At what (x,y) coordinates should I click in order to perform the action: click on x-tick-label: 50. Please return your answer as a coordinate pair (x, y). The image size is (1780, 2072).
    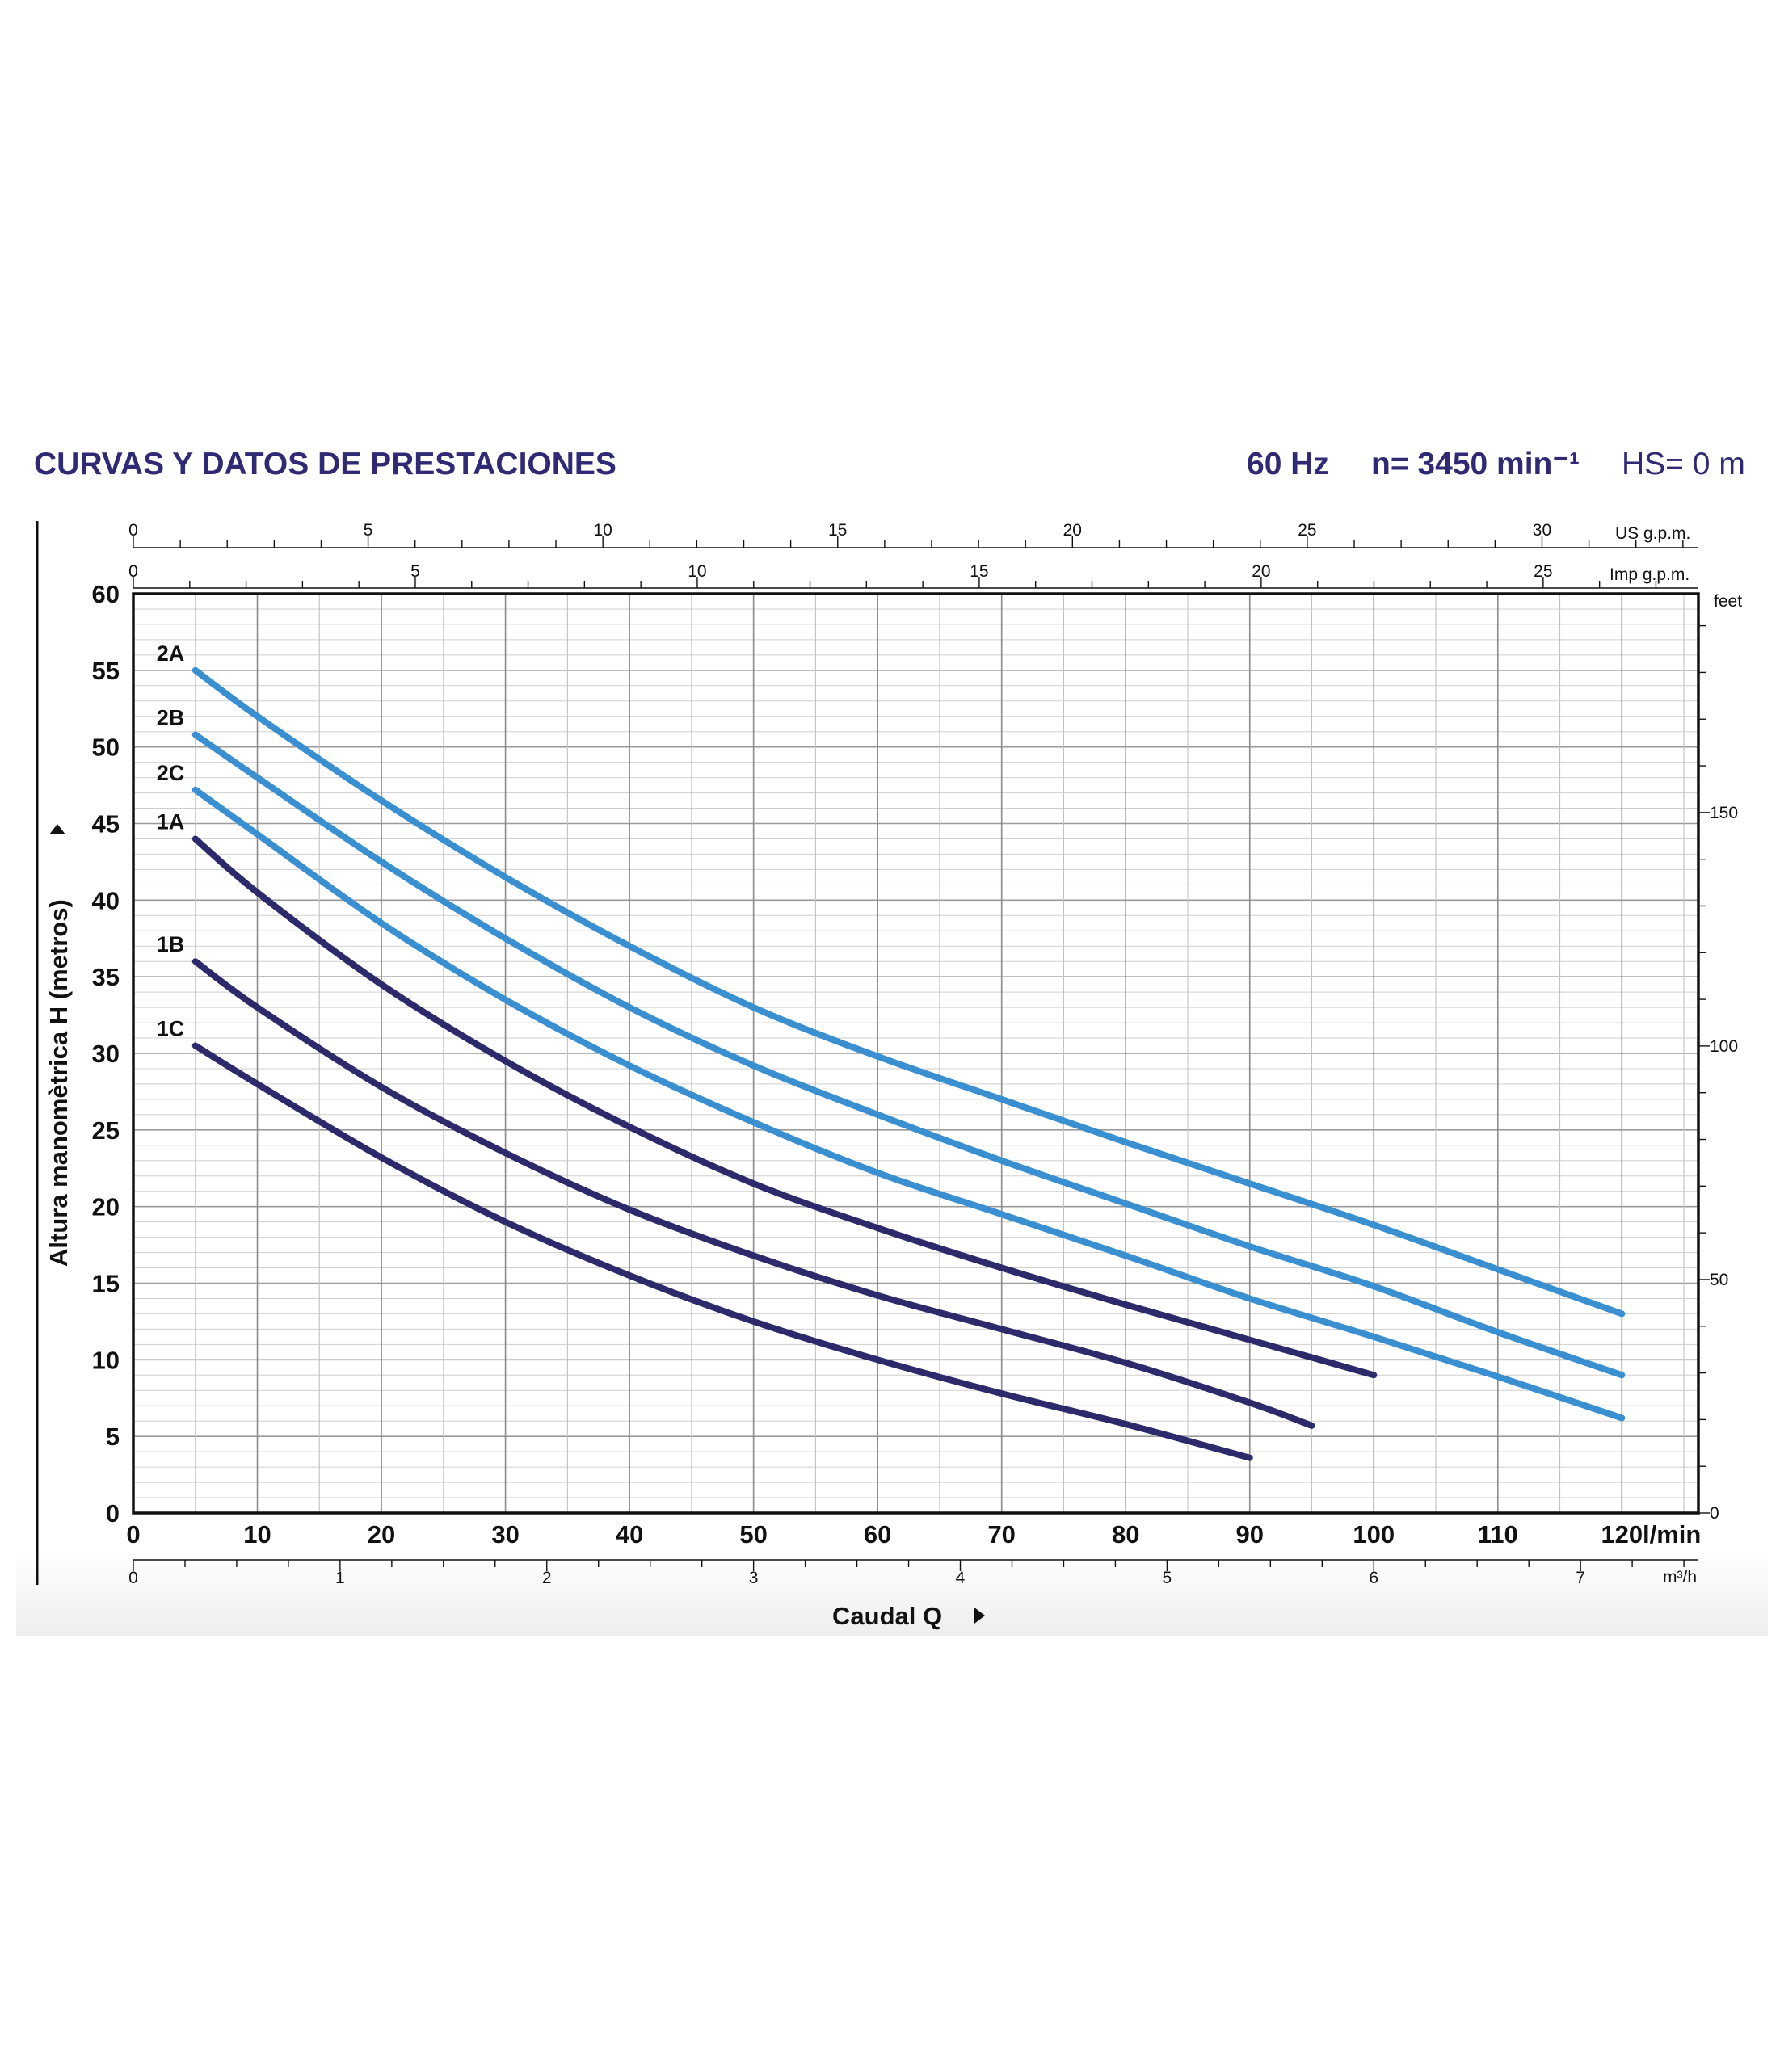
    Looking at the image, I should click on (753, 1534).